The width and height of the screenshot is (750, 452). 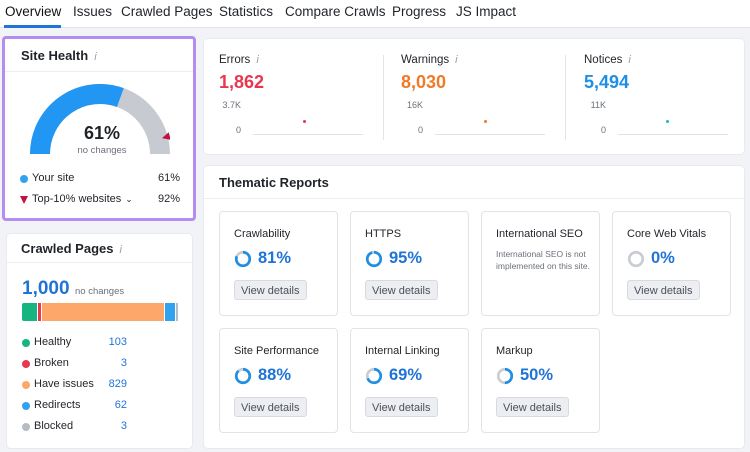 I want to click on redirects-dot, so click(x=26, y=406).